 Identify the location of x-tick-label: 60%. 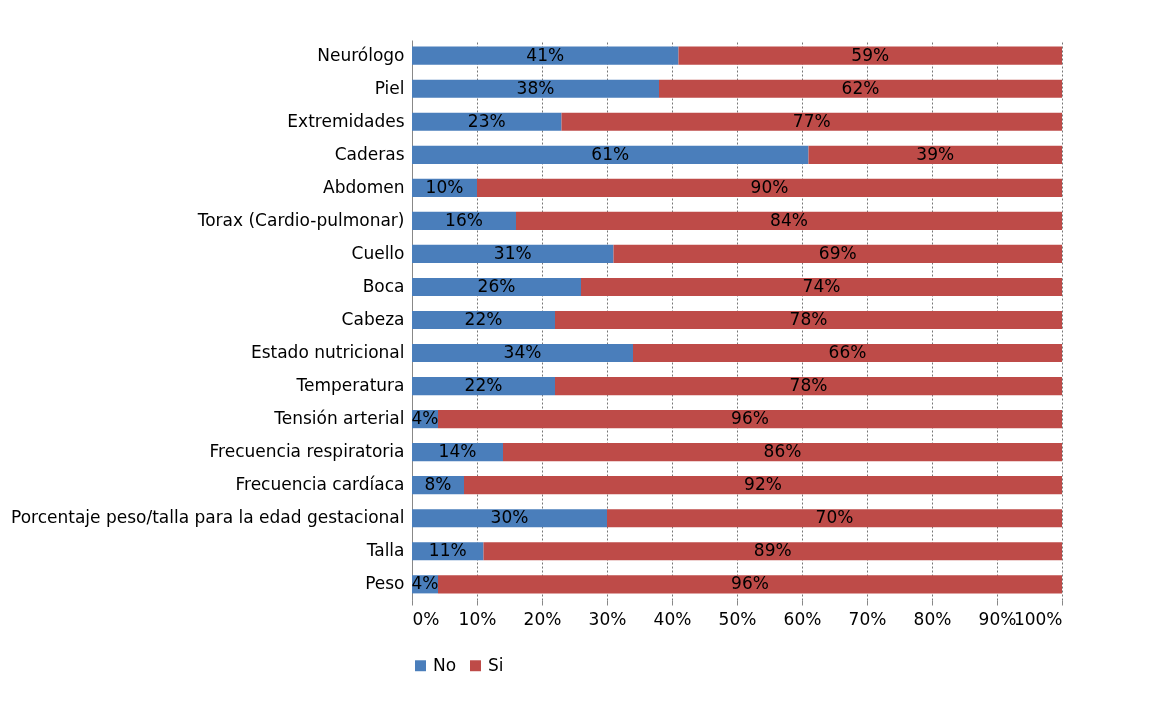
(802, 618).